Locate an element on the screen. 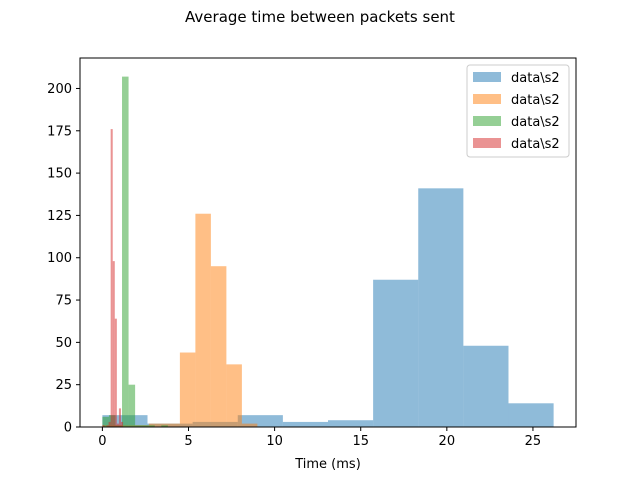 The image size is (640, 480). y-tick-label: 175 is located at coordinates (59, 131).